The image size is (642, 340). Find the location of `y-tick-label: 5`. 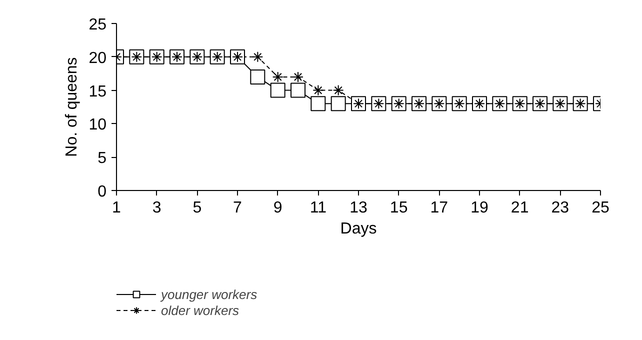

y-tick-label: 5 is located at coordinates (102, 159).